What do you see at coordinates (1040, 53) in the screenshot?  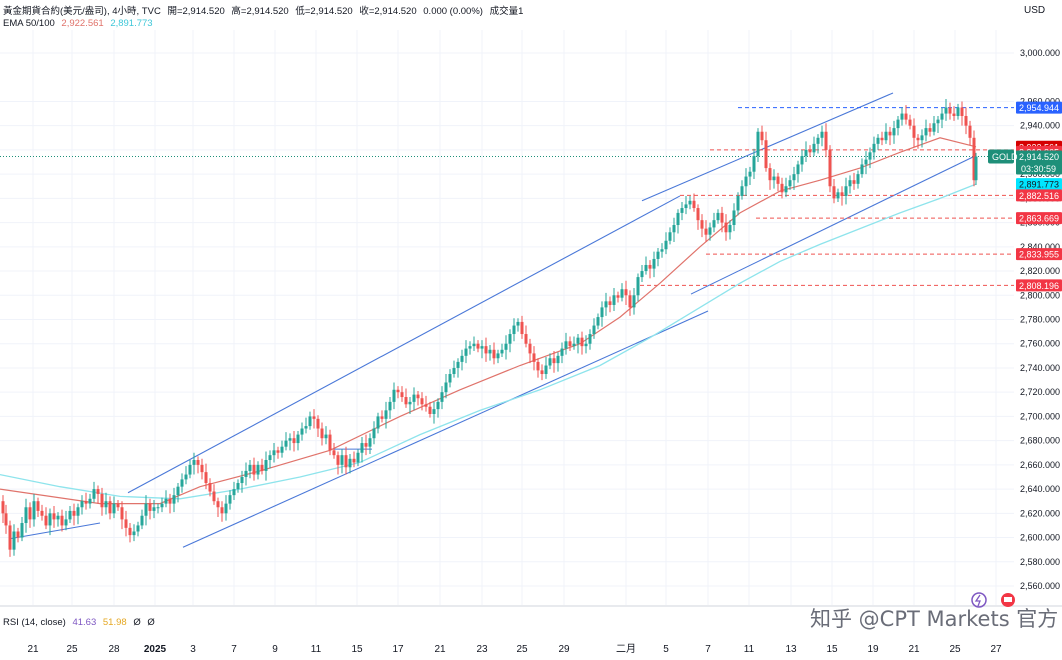 I see `y-tick-label-21: 3,000.000` at bounding box center [1040, 53].